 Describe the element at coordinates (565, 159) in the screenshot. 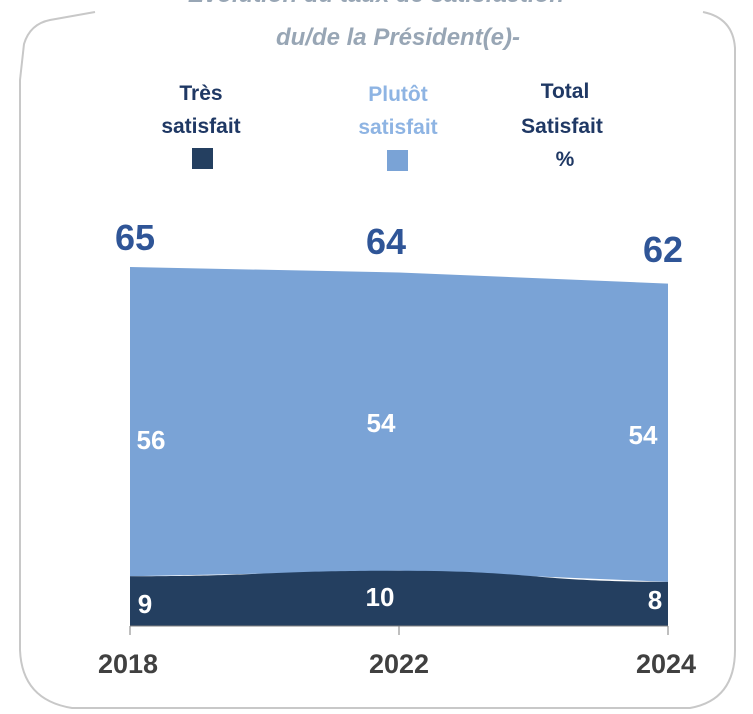

I see `legend-label-total-line-3: %` at that location.